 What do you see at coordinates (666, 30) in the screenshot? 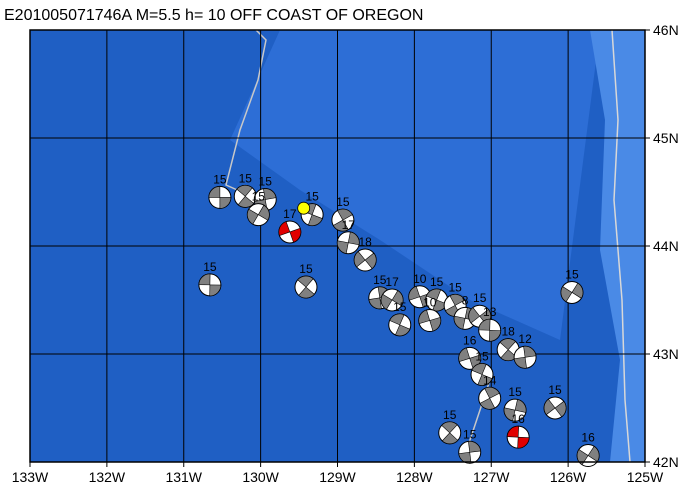
I see `y-tick-label: 46N` at bounding box center [666, 30].